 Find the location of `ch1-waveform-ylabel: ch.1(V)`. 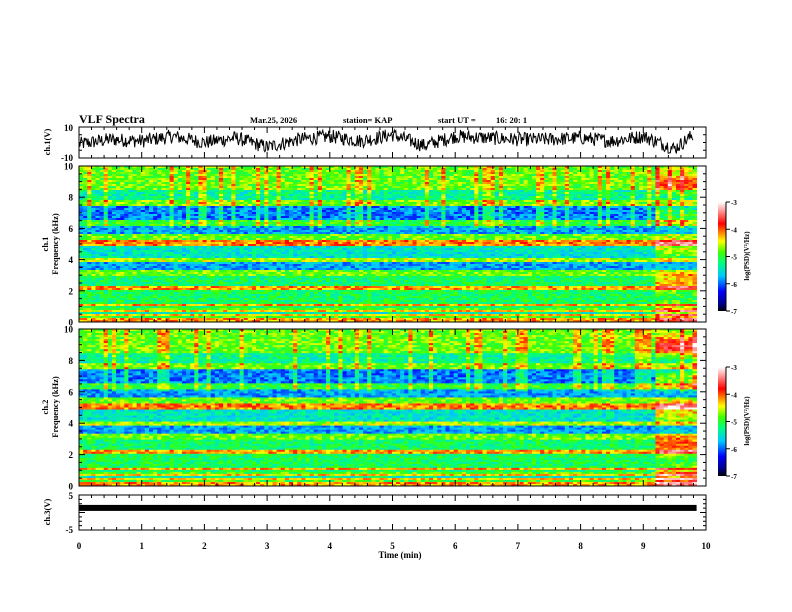

ch1-waveform-ylabel: ch.1(V) is located at coordinates (47, 141).